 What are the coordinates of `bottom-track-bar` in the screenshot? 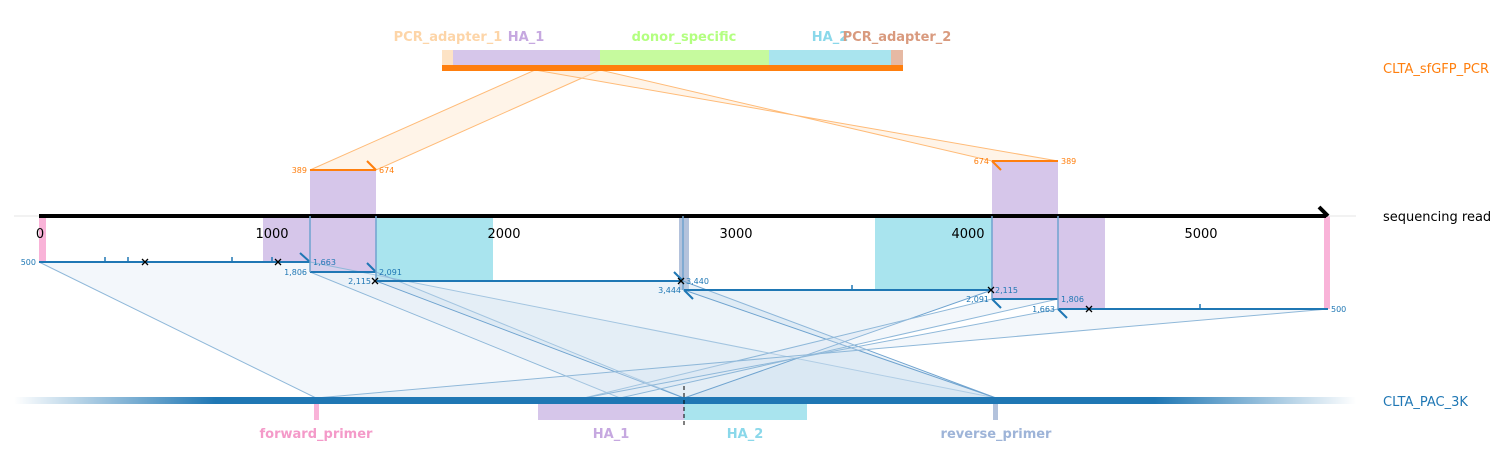 It's located at (685, 400).